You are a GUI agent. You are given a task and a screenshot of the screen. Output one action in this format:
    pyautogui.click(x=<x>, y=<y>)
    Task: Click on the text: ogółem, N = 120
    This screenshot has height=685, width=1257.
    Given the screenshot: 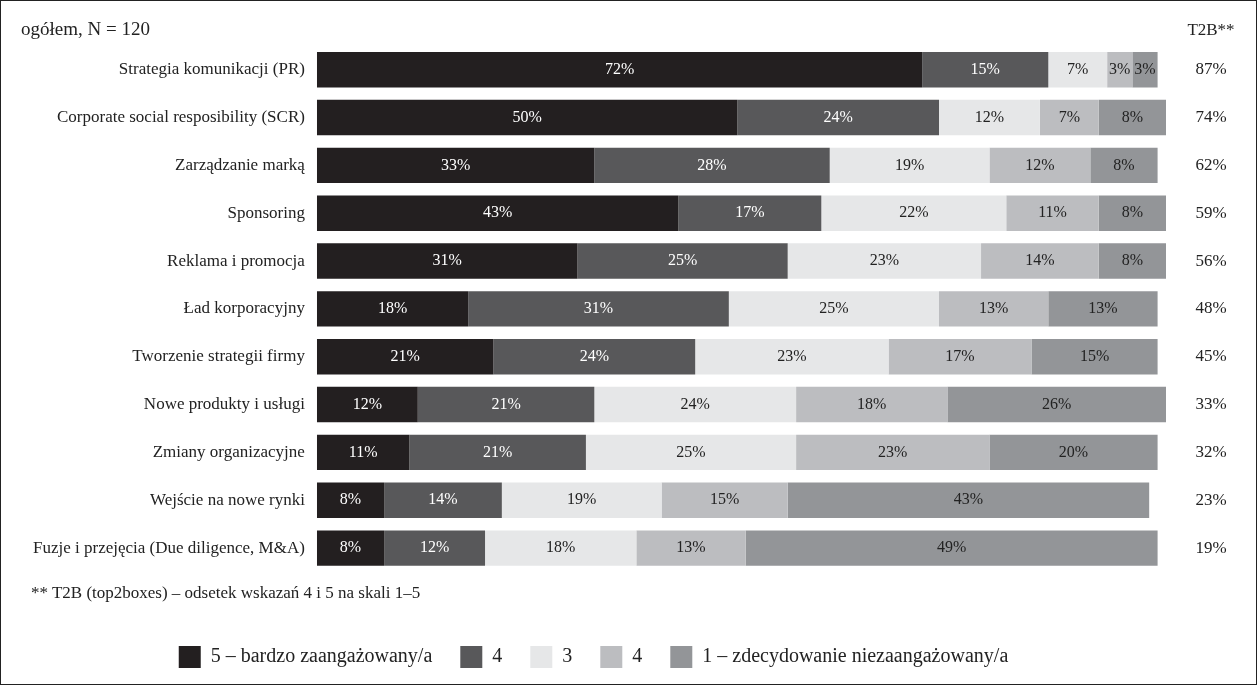 What is the action you would take?
    pyautogui.click(x=85, y=29)
    